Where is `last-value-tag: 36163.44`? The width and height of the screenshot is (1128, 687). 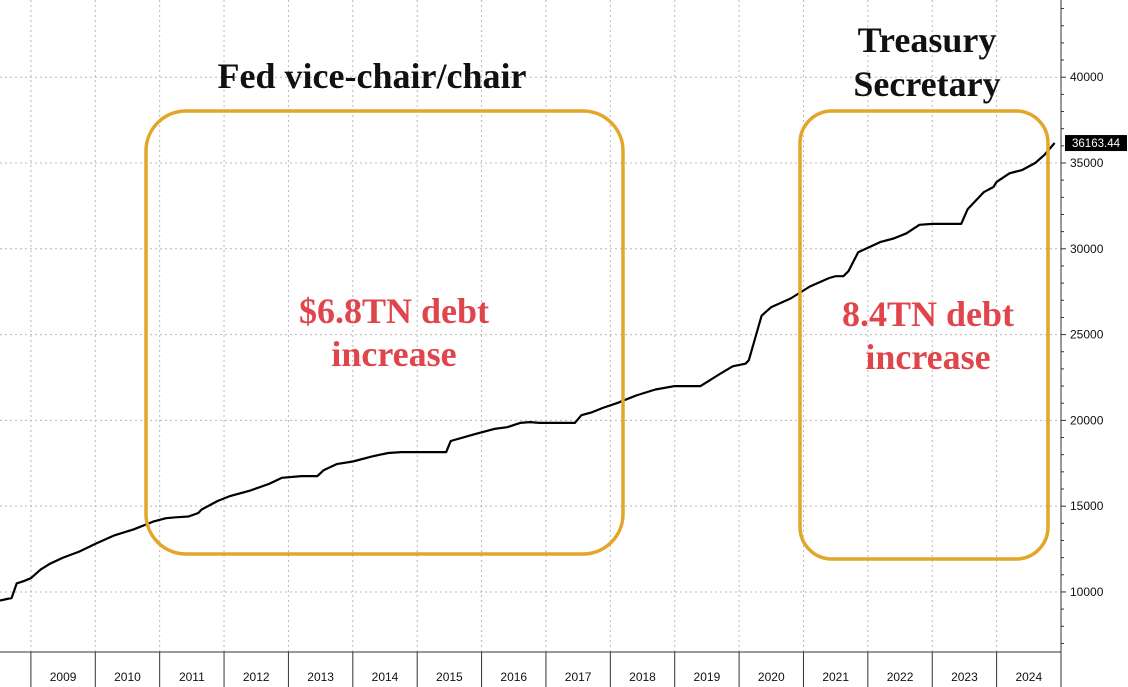
last-value-tag: 36163.44 is located at coordinates (1096, 143).